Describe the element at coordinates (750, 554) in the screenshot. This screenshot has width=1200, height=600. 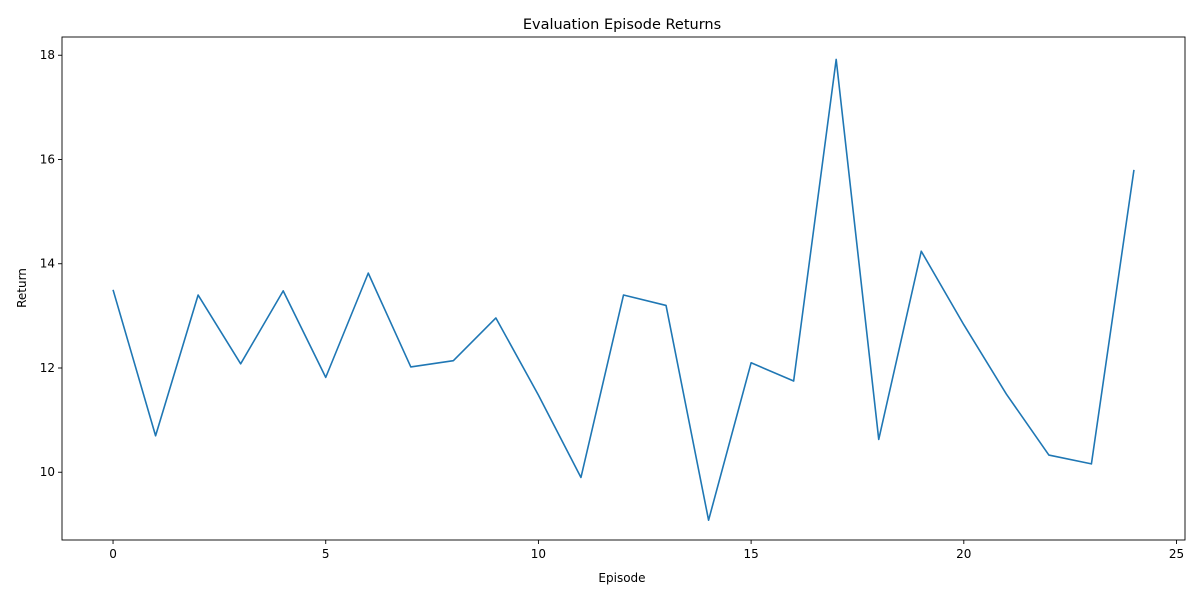
I see `x-tick-label: 15` at that location.